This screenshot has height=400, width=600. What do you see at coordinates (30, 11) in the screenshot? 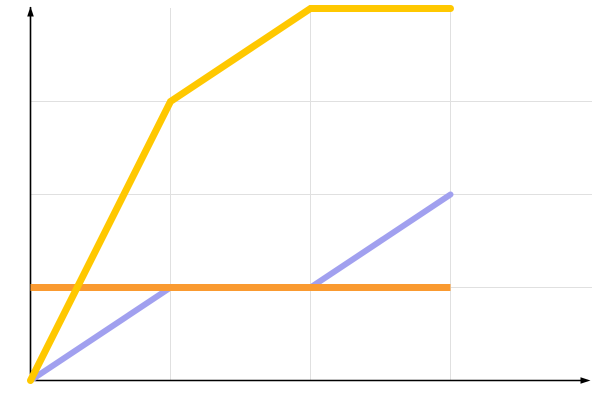
I see `y-axis-arrowhead` at bounding box center [30, 11].